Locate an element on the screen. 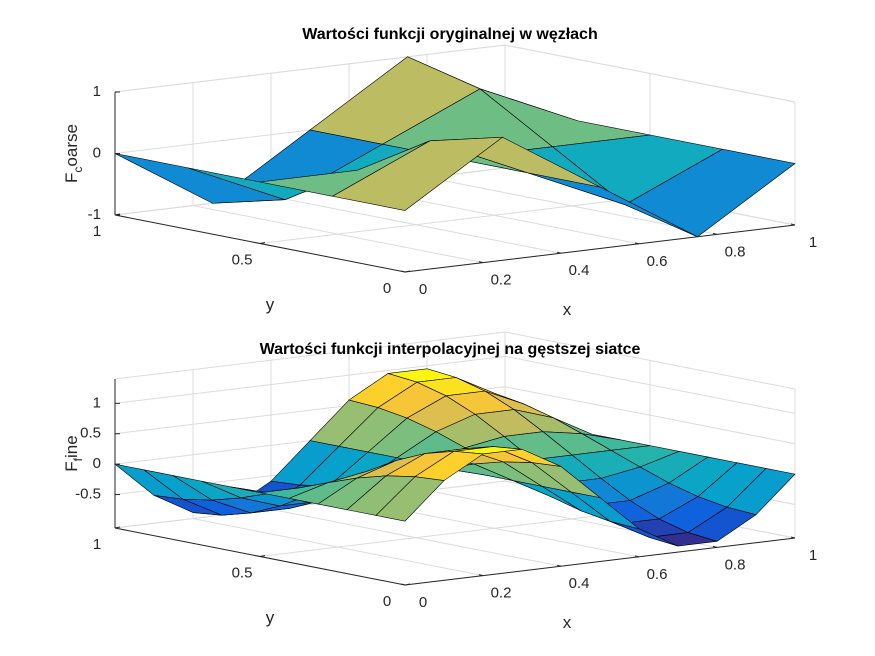  z-tick-label: -1 is located at coordinates (94, 214).